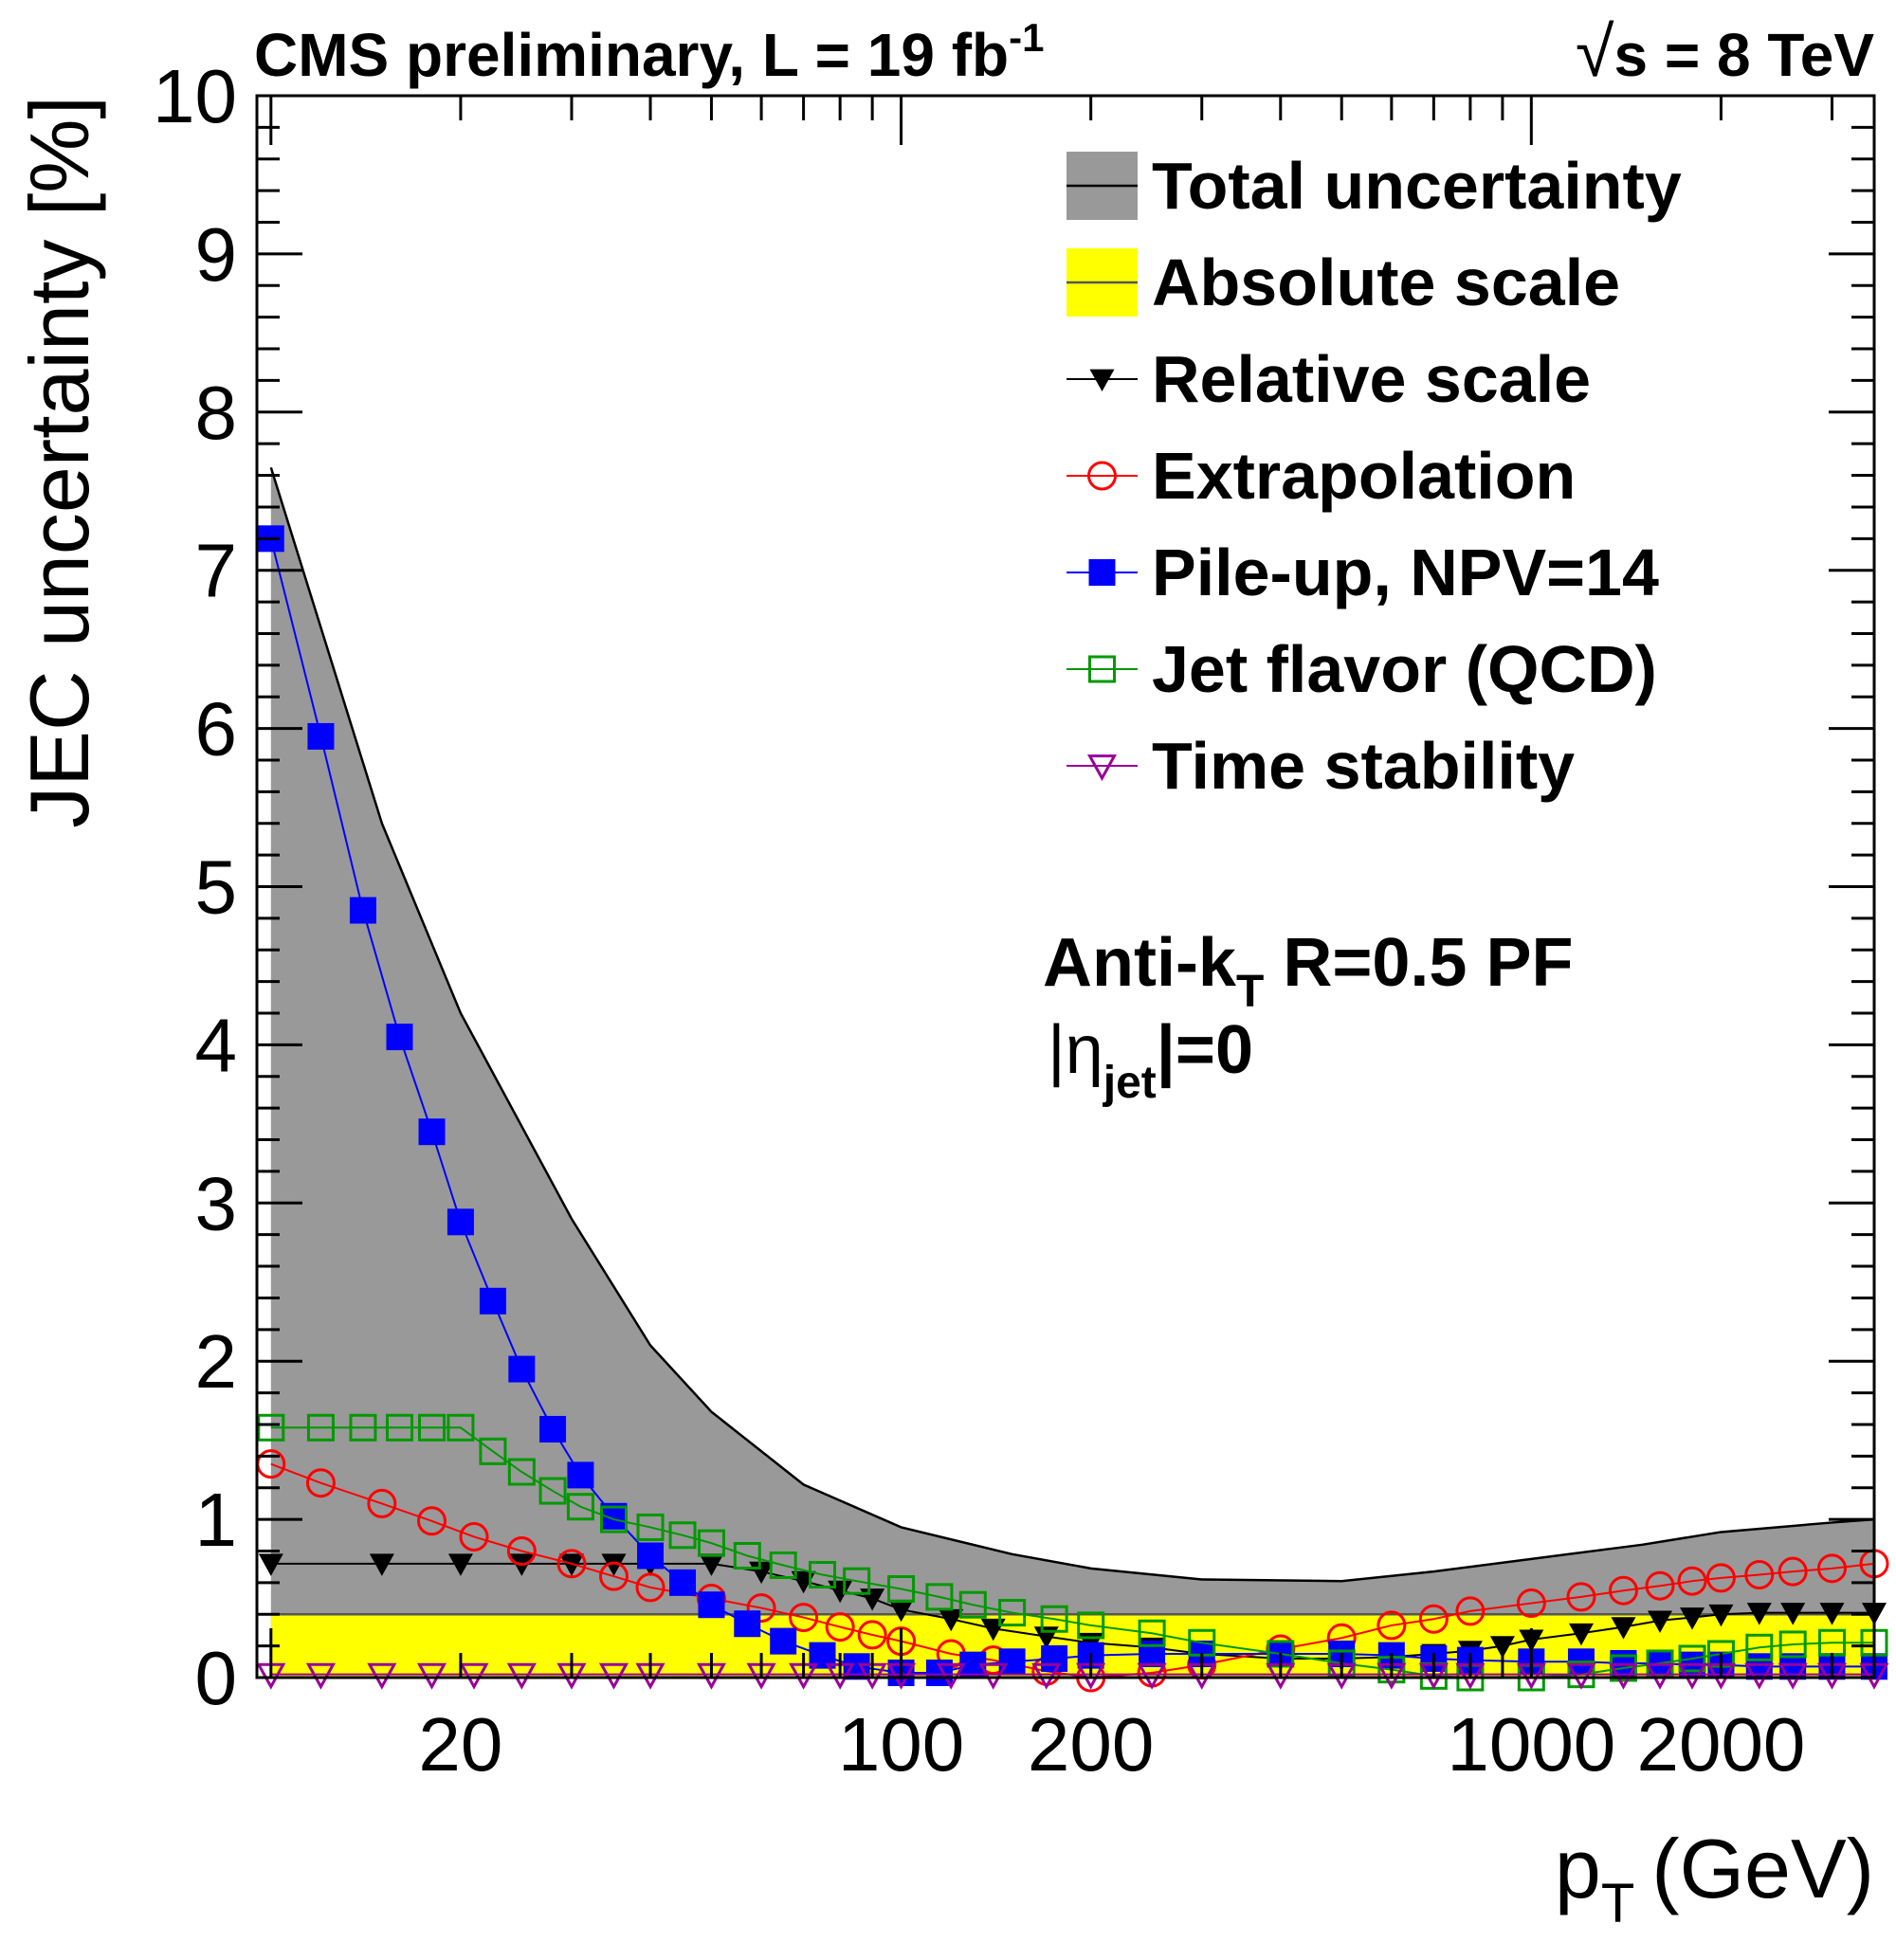 The width and height of the screenshot is (1896, 1960). What do you see at coordinates (1404, 669) in the screenshot?
I see `legend-label-jet-flavor-qcd: Jet flavor (QCD)` at bounding box center [1404, 669].